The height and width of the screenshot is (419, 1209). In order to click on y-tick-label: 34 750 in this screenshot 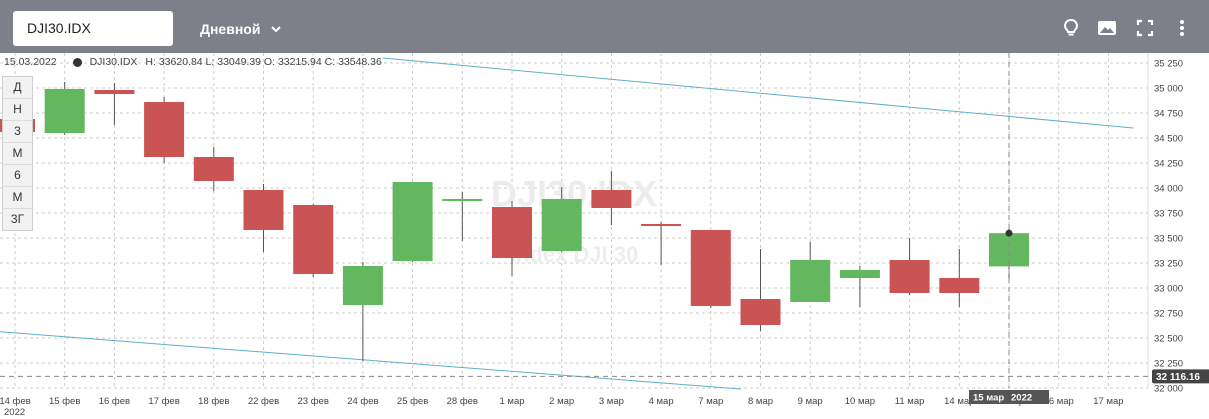, I will do `click(1168, 114)`.